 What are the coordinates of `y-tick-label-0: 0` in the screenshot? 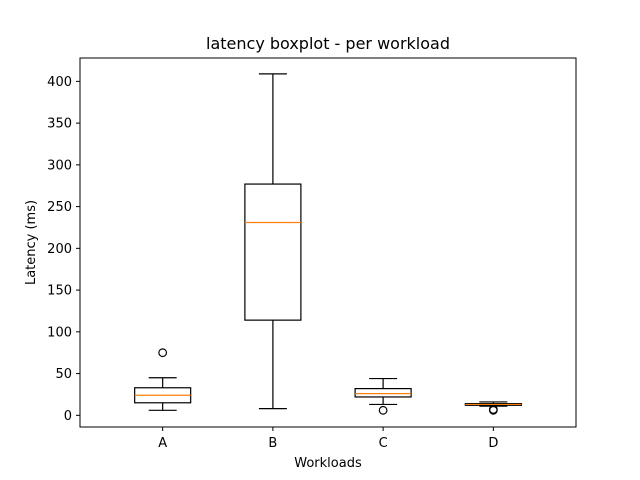 It's located at (68, 416).